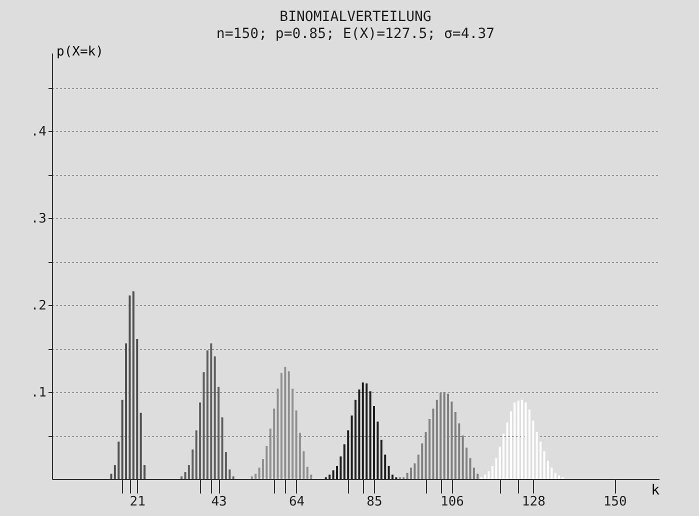 Image resolution: width=699 pixels, height=516 pixels. What do you see at coordinates (138, 502) in the screenshot?
I see `x-tick-label: 21` at bounding box center [138, 502].